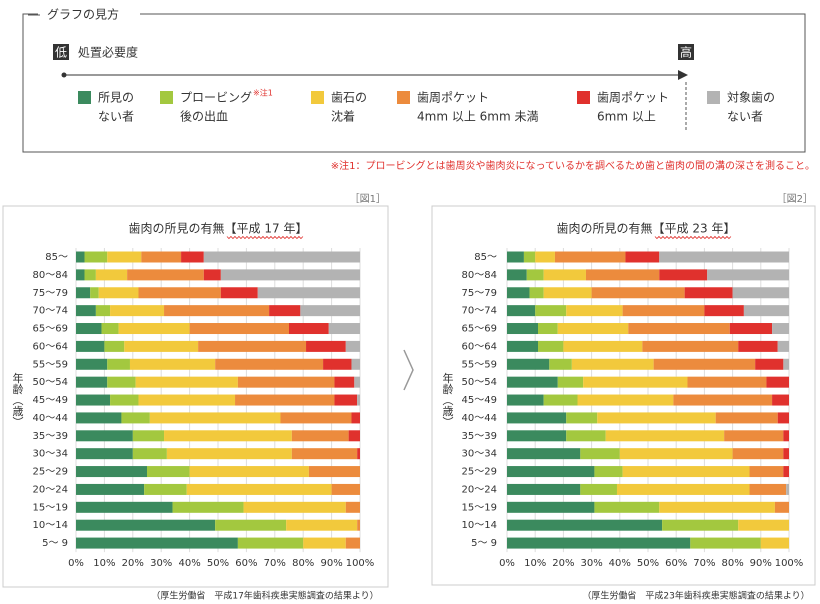 This screenshot has width=820, height=604. Describe the element at coordinates (479, 346) in the screenshot. I see `y-tick-label: 60～64` at that location.